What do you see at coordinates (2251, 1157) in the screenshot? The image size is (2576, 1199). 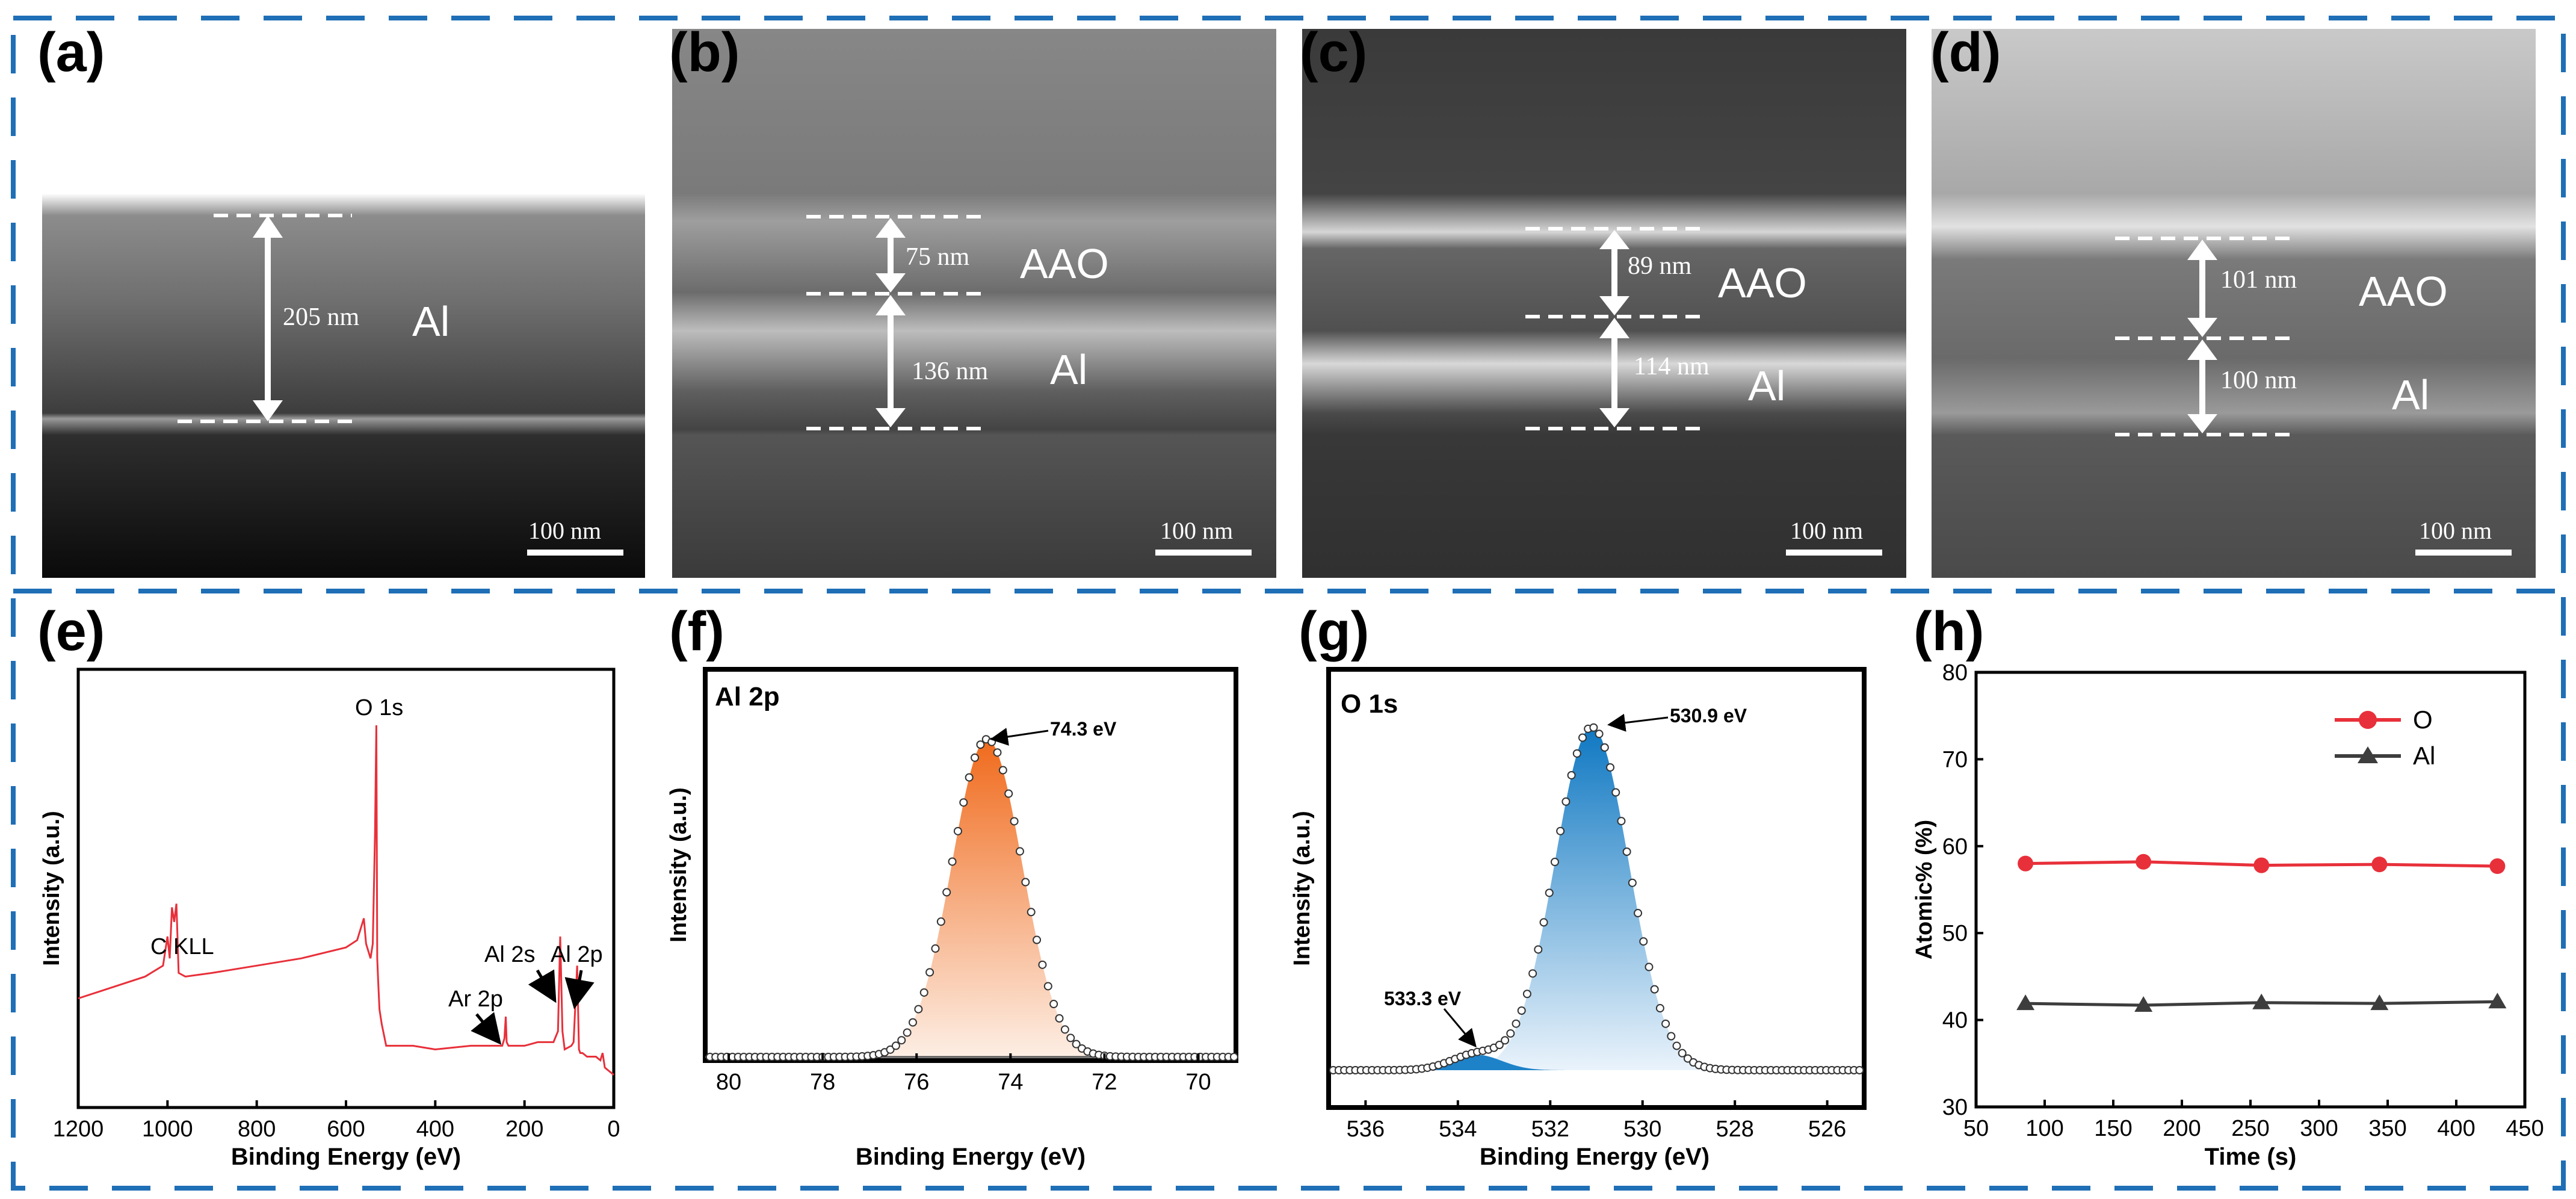 I see `x-axis-label: Time (s)` at bounding box center [2251, 1157].